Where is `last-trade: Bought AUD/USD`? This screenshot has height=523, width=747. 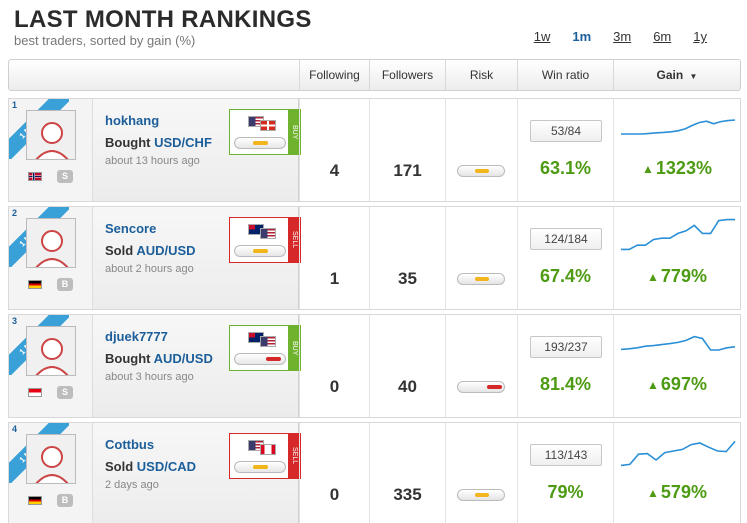 last-trade: Bought AUD/USD is located at coordinates (159, 358).